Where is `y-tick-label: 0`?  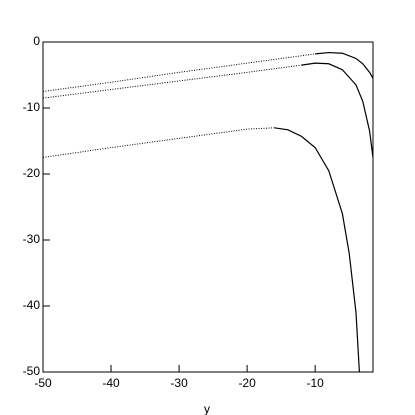 y-tick-label: 0 is located at coordinates (36, 41).